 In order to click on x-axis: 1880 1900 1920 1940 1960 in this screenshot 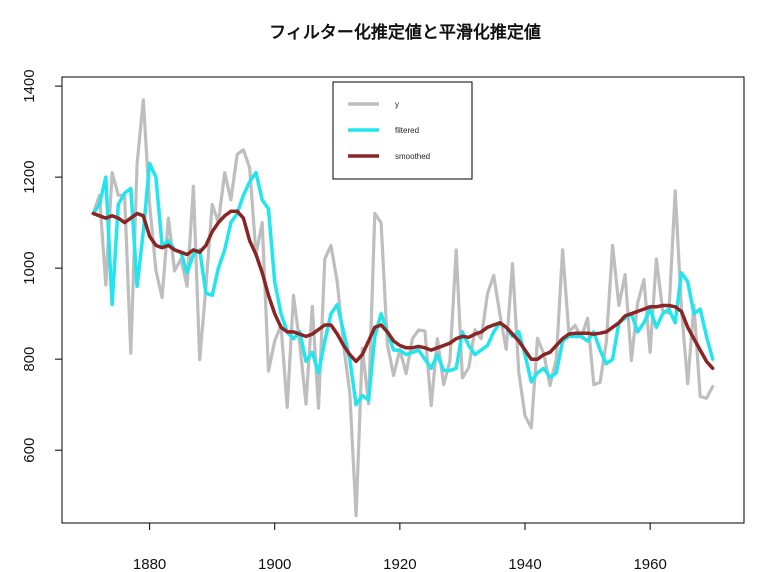, I will do `click(400, 547)`.